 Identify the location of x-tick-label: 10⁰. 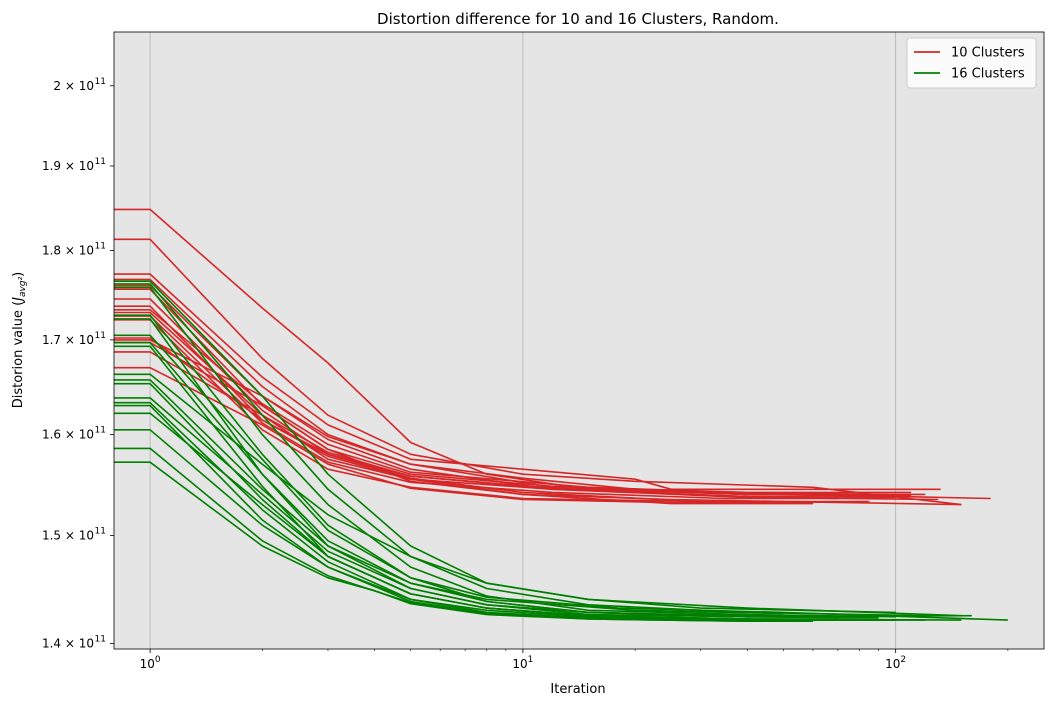
(150, 663).